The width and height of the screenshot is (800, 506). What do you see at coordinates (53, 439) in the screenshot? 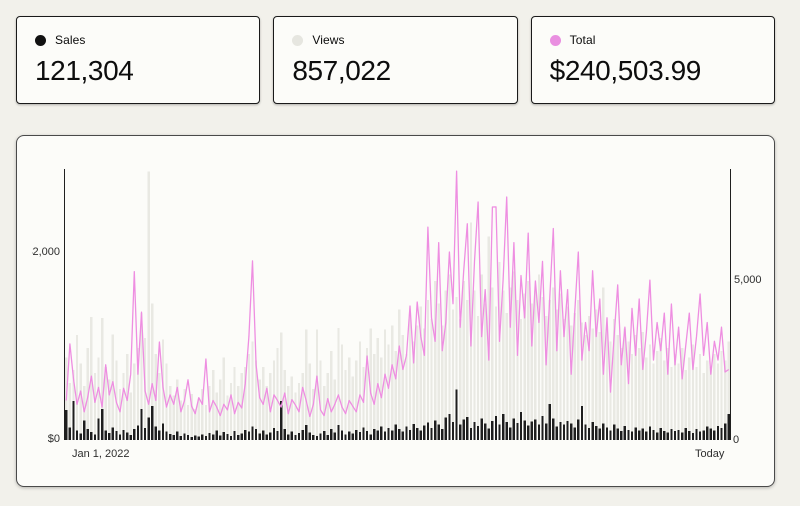
I see `y-axis-left-tick-0: $0` at bounding box center [53, 439].